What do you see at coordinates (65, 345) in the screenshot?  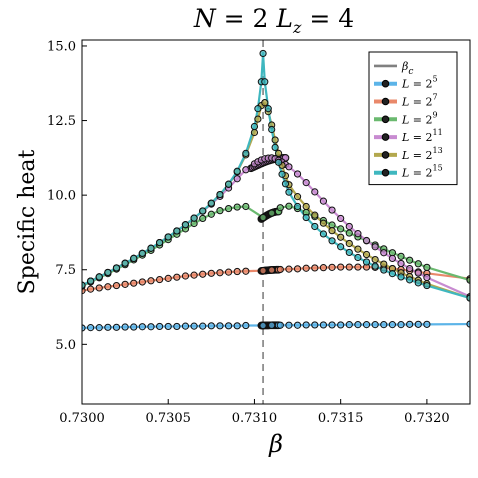 I see `y-tick-label: 5.0` at bounding box center [65, 345].